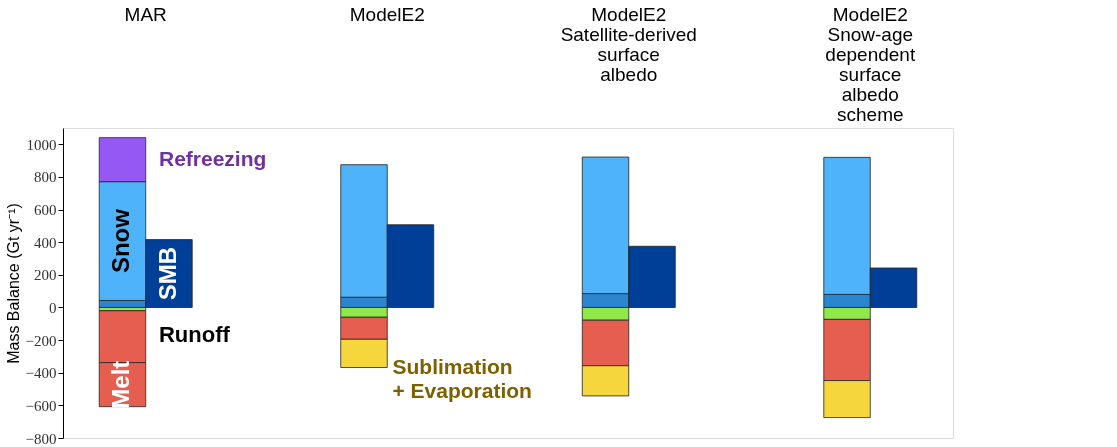  Describe the element at coordinates (628, 44) in the screenshot. I see `x-tick-label: ModelE2 Satellite-derived surface albedo` at that location.